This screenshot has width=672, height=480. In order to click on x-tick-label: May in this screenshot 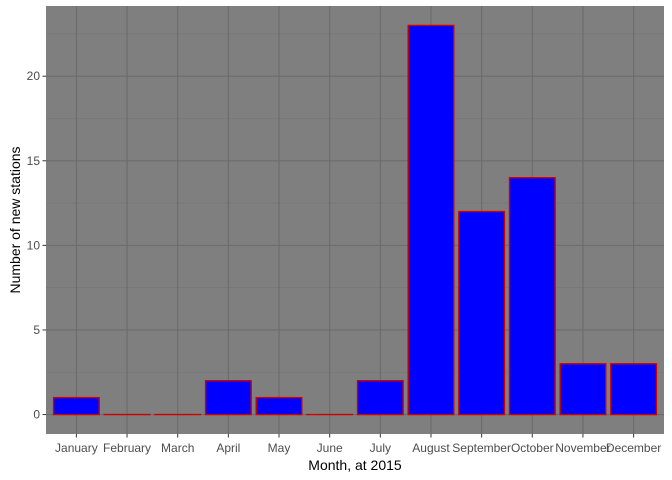, I will do `click(279, 448)`.